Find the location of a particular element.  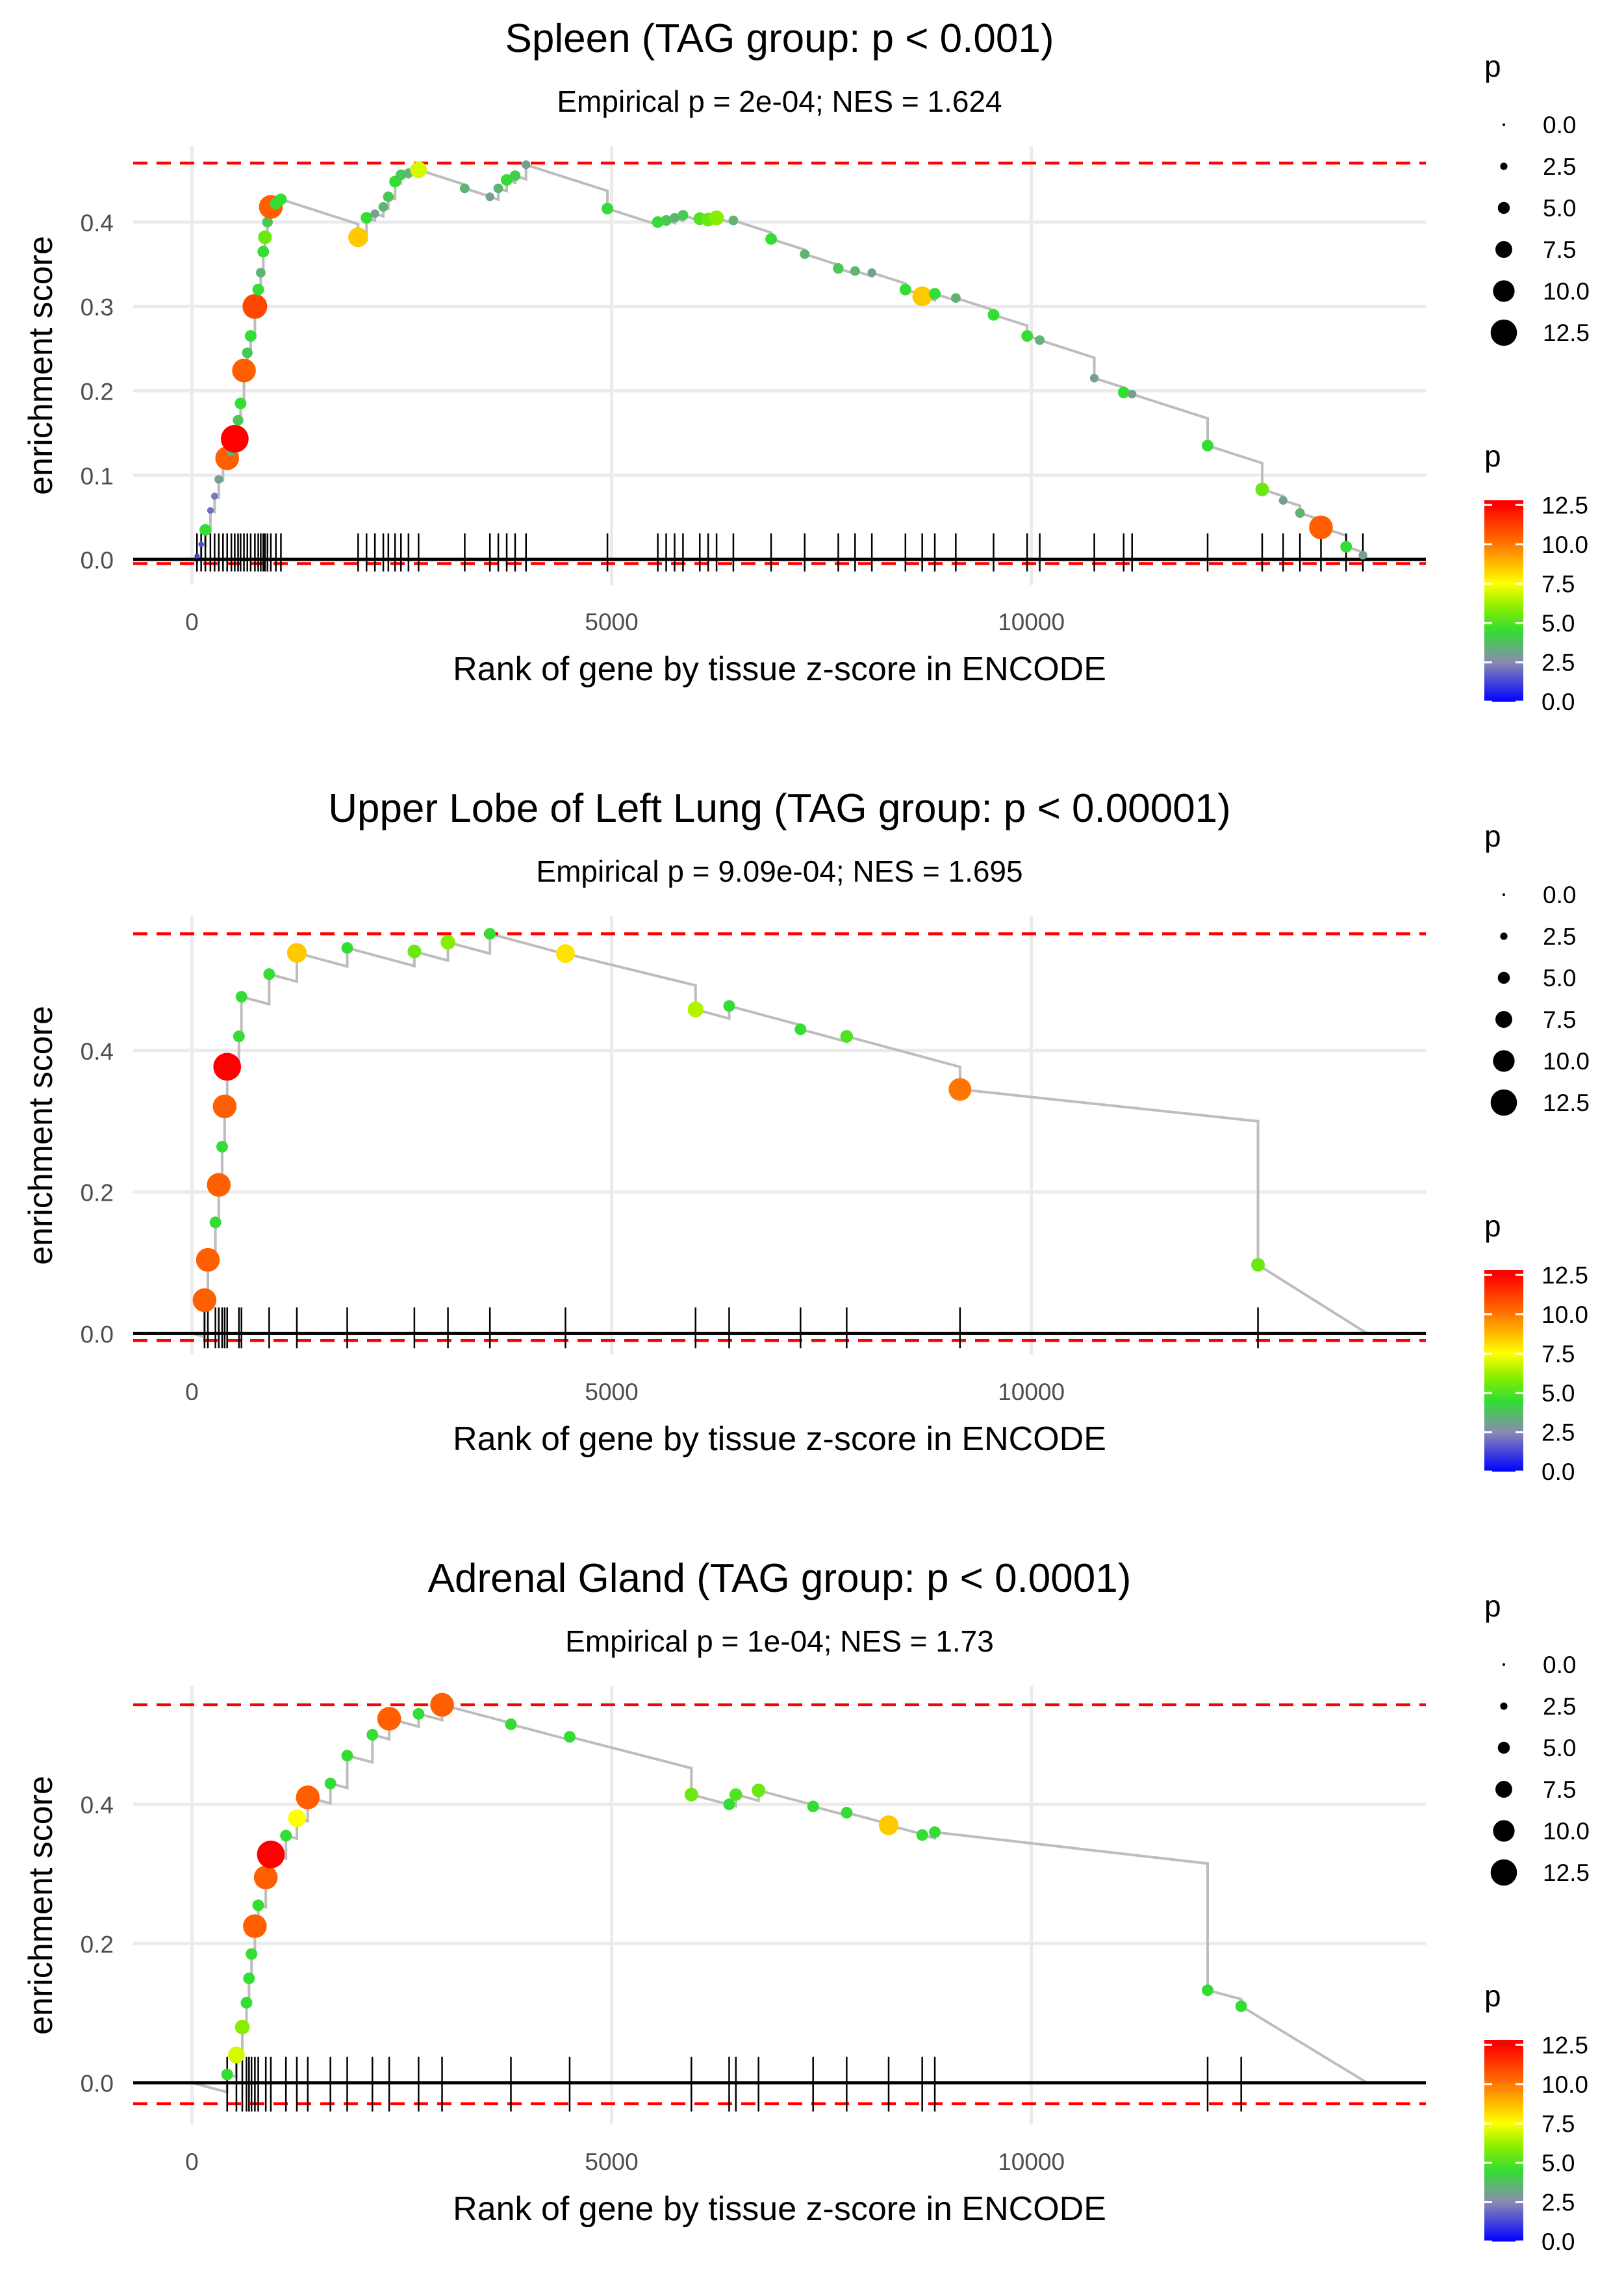

chart-subtitle: Empirical p = 1e-04; NES = 1.73 is located at coordinates (779, 1641).